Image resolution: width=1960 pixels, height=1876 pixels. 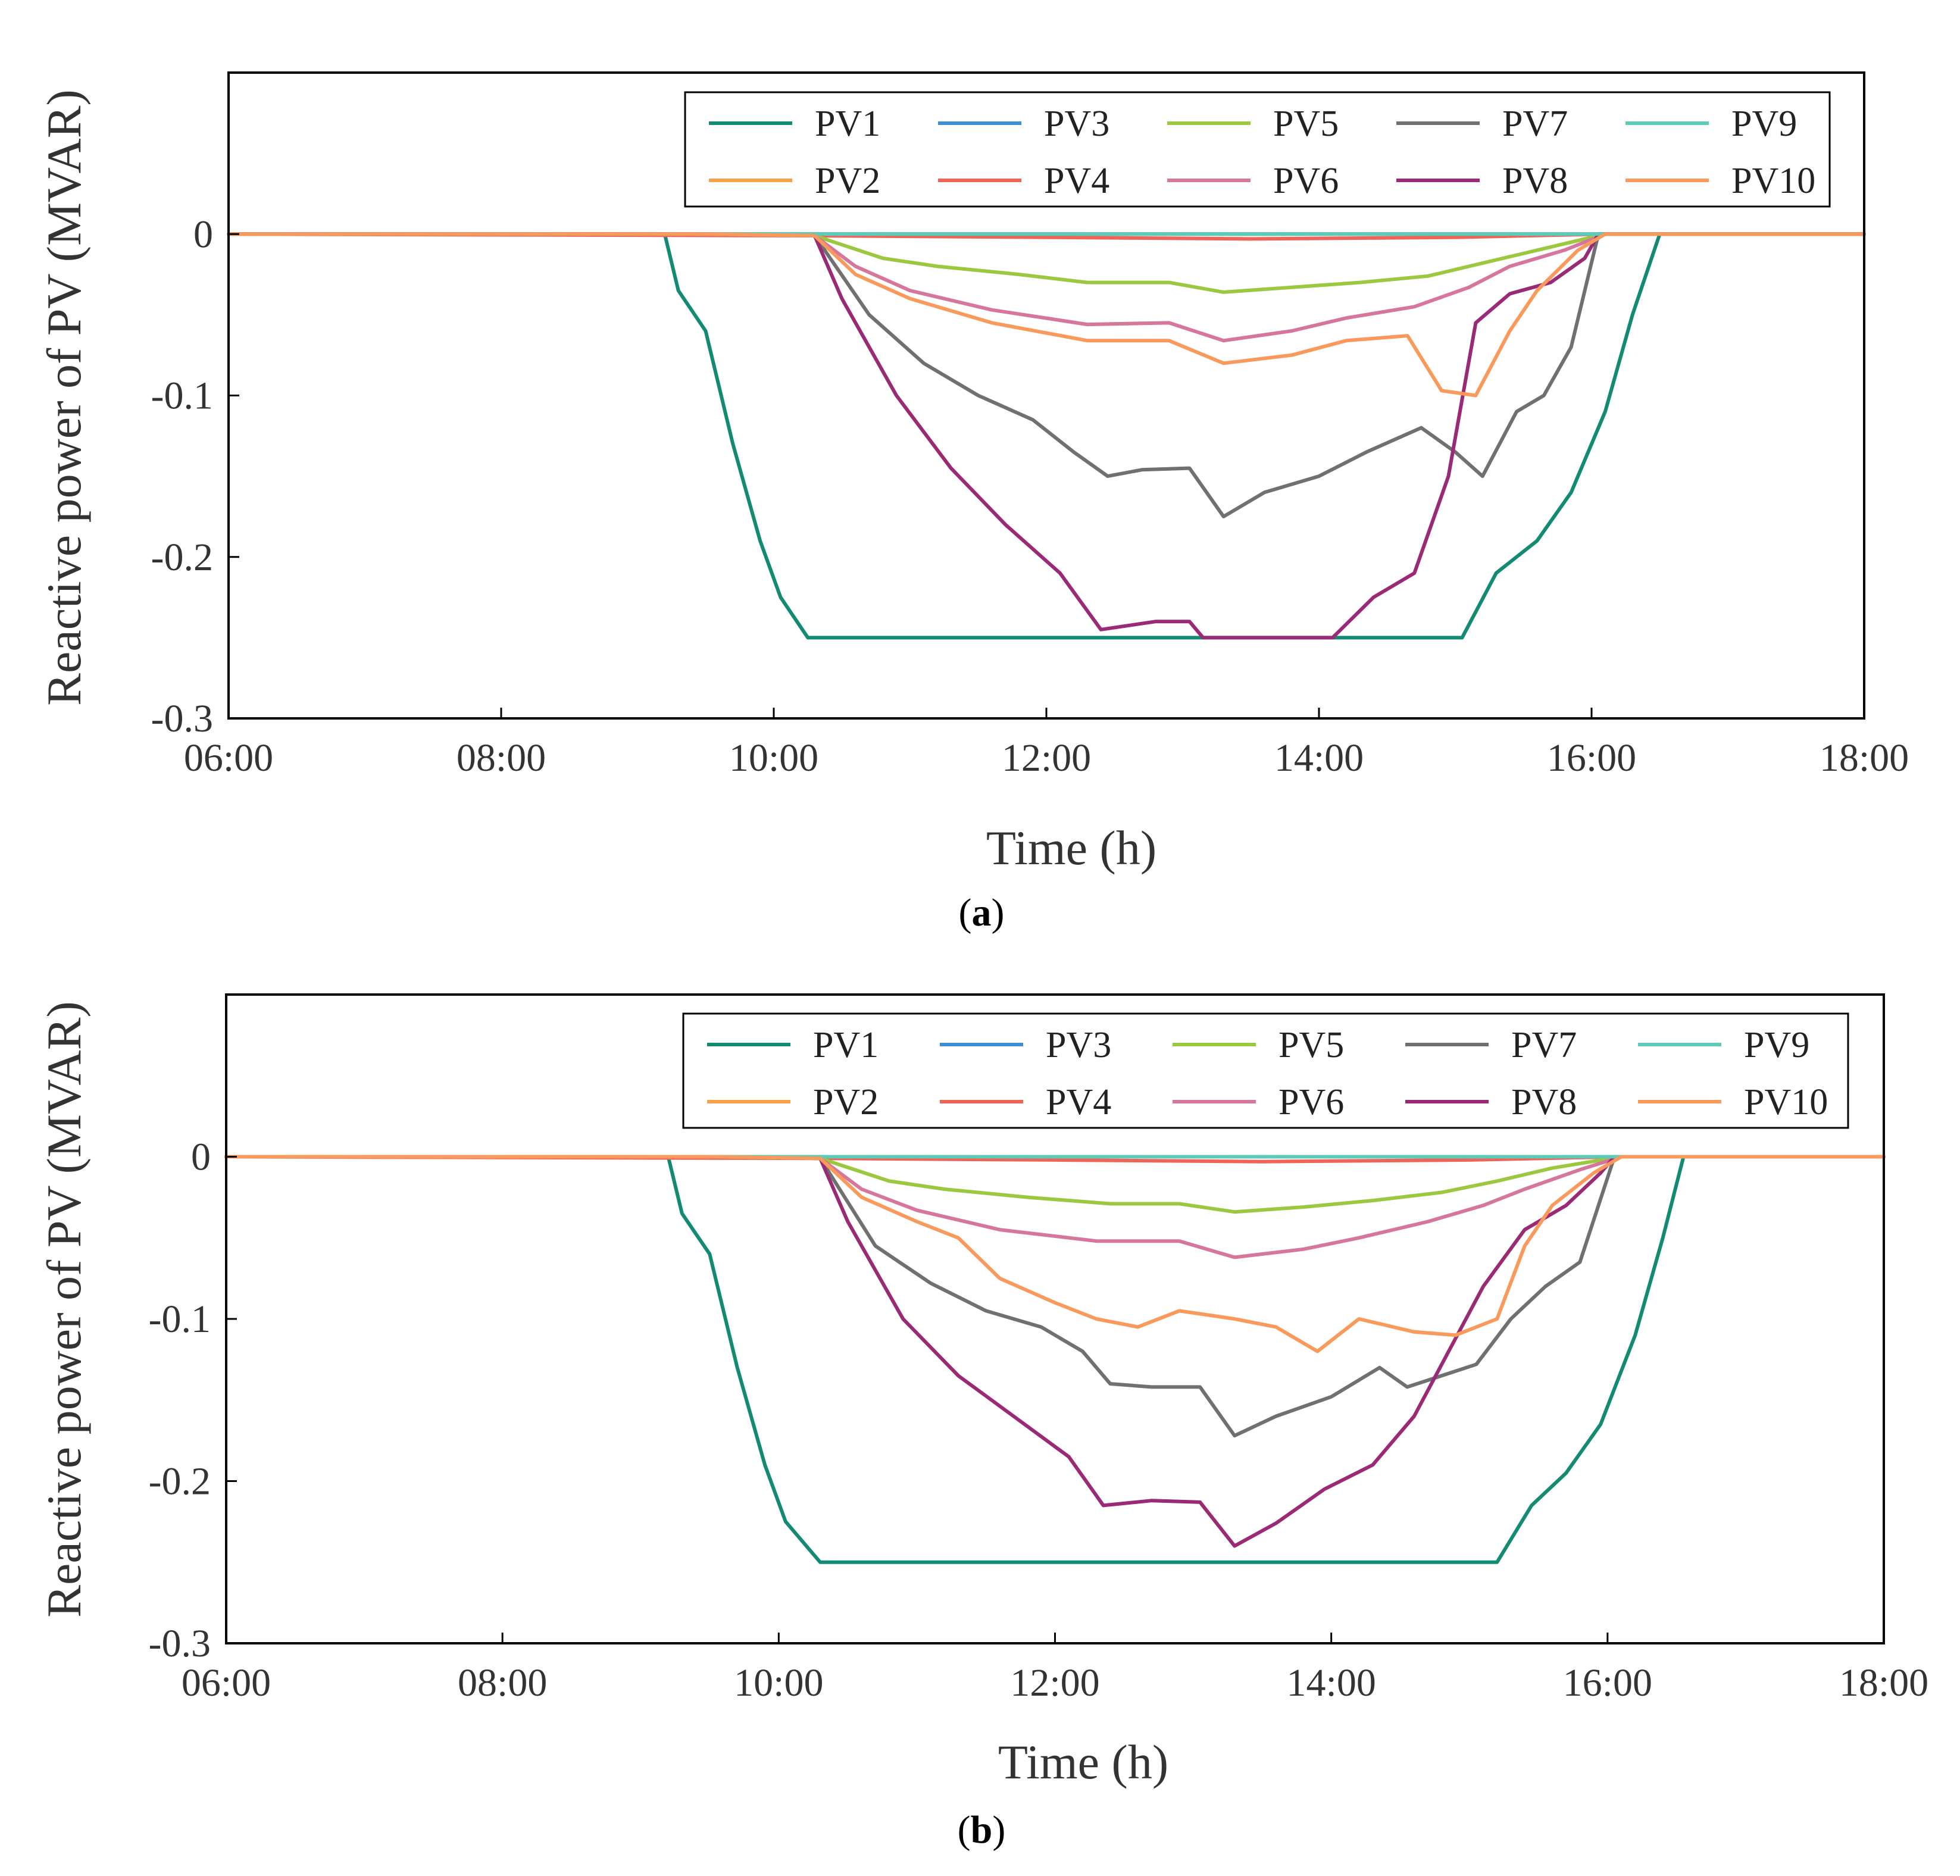 I want to click on chart-a-xticks: 06:00 08:00 10:00 12:00 14:00 16:00 18:00, so click(x=1046, y=744).